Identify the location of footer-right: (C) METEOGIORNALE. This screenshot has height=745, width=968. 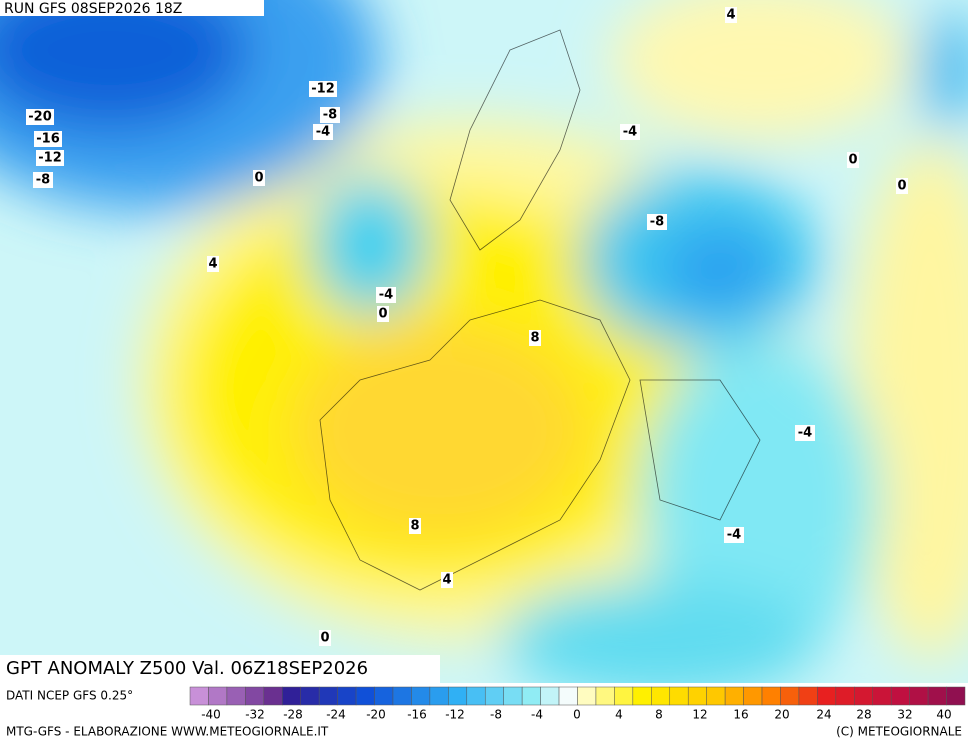
(899, 732).